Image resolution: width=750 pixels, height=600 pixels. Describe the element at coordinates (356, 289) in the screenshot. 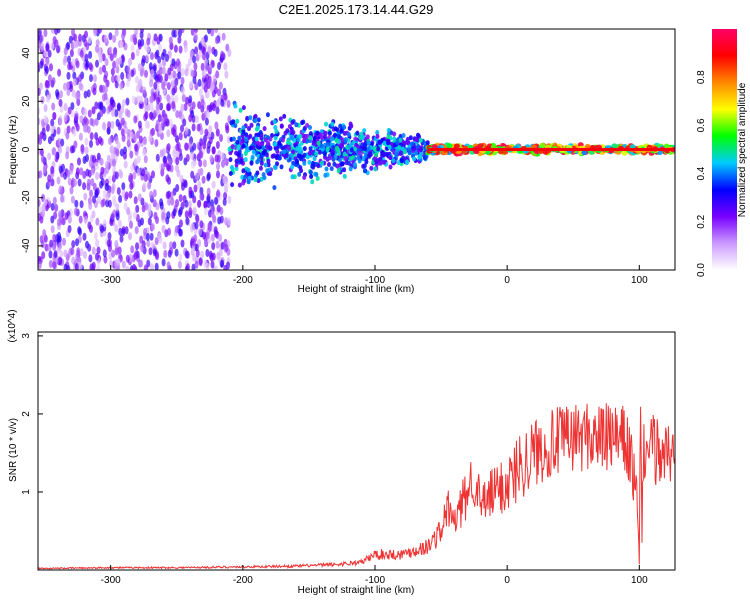

I see `heatmap-x-label: Height of straight line (km)` at that location.